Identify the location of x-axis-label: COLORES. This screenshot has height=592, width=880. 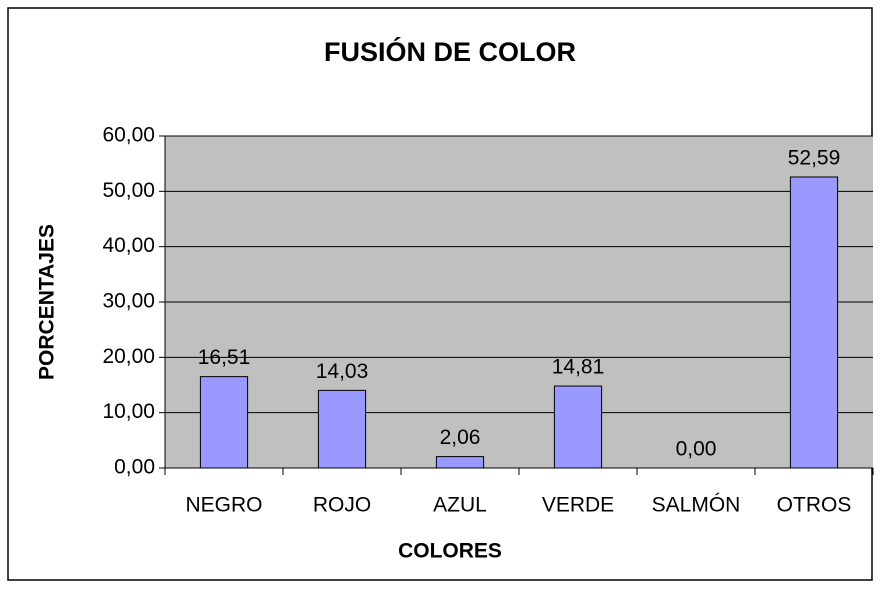
(450, 551).